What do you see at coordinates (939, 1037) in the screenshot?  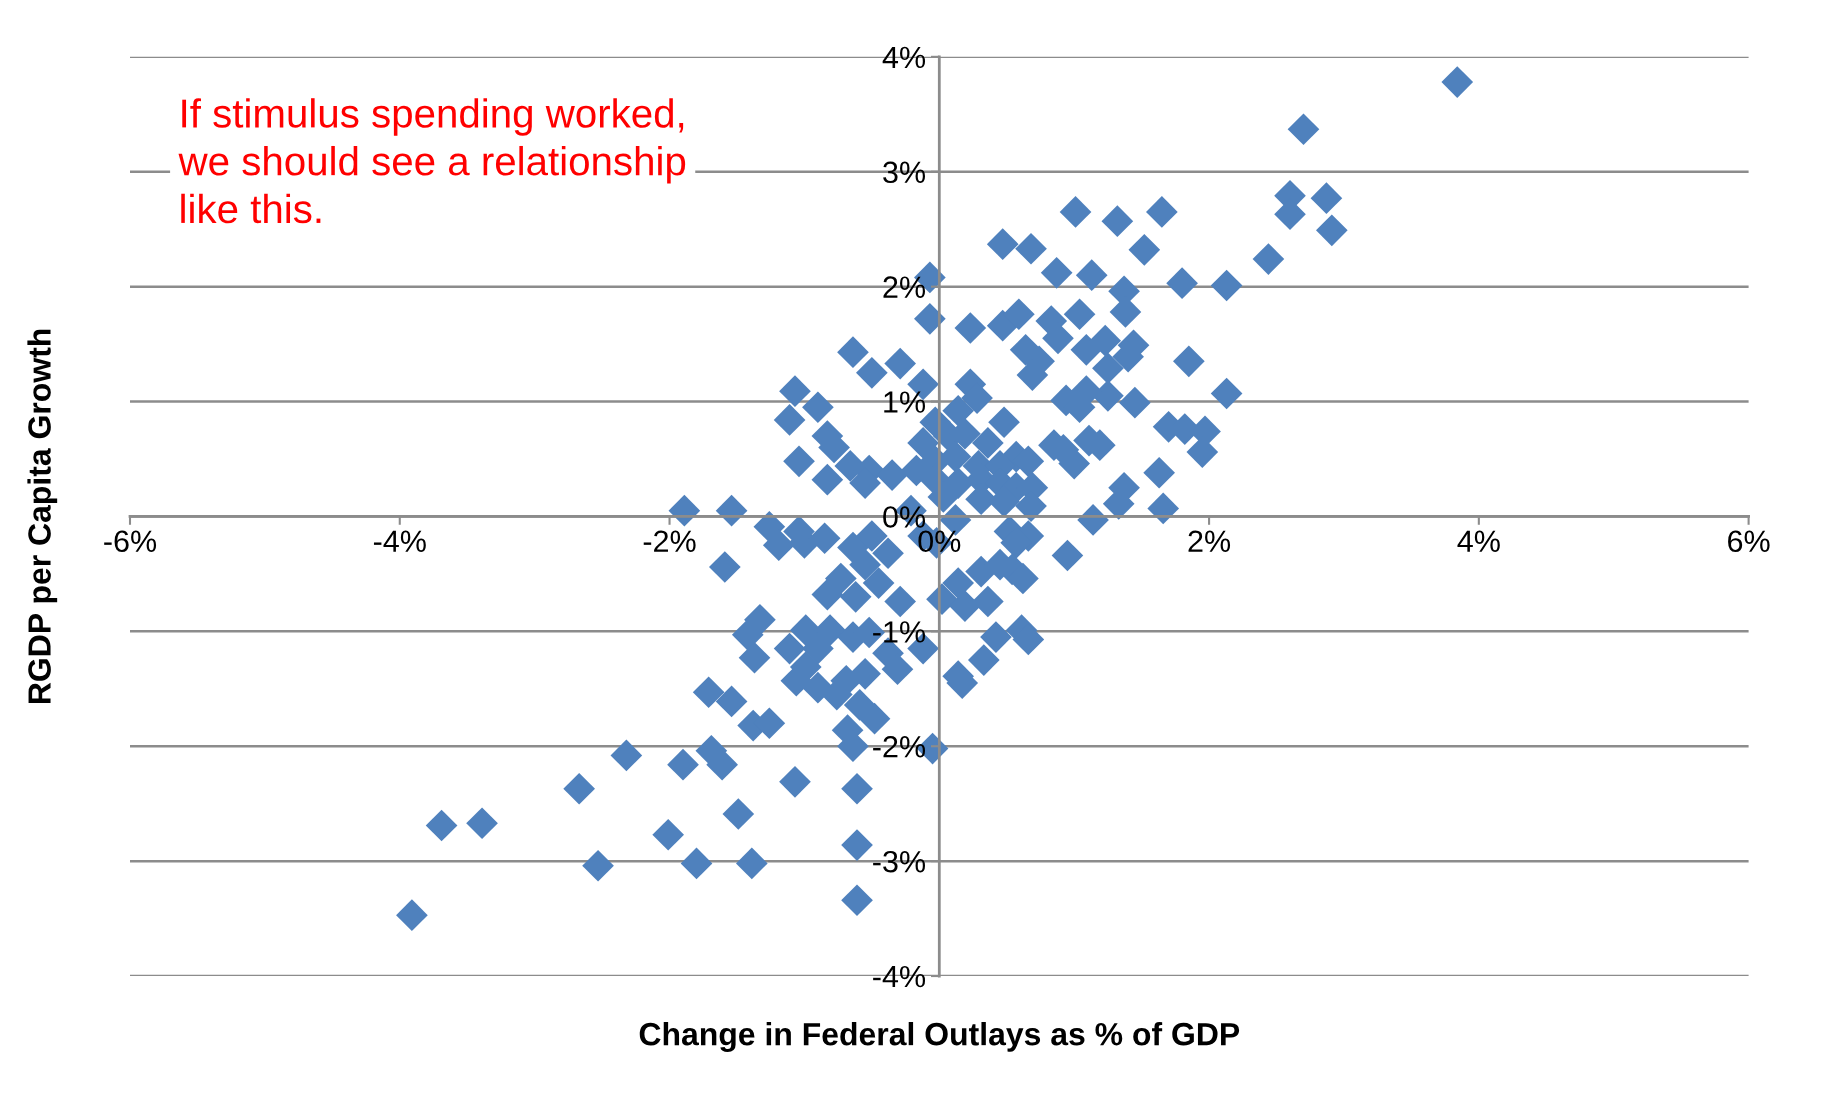 I see `x-axis-title: Change in Federal Outlays as % of GDP` at bounding box center [939, 1037].